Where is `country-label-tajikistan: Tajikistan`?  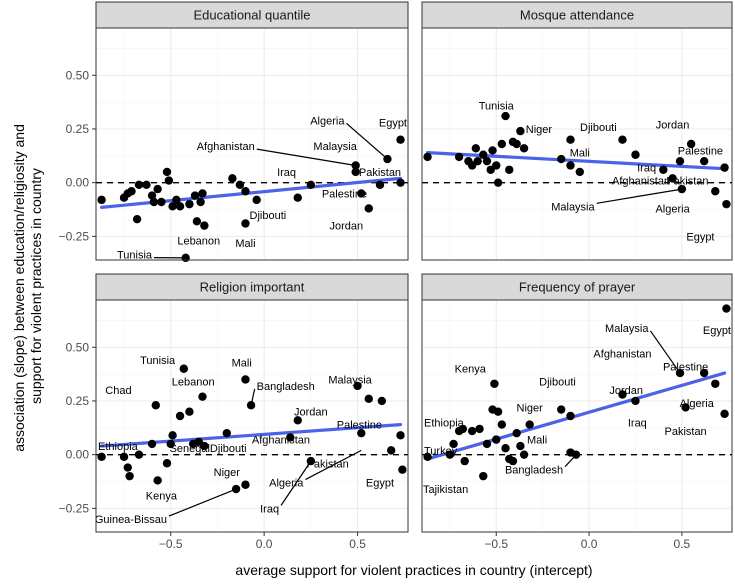
country-label-tajikistan: Tajikistan is located at coordinates (445, 490).